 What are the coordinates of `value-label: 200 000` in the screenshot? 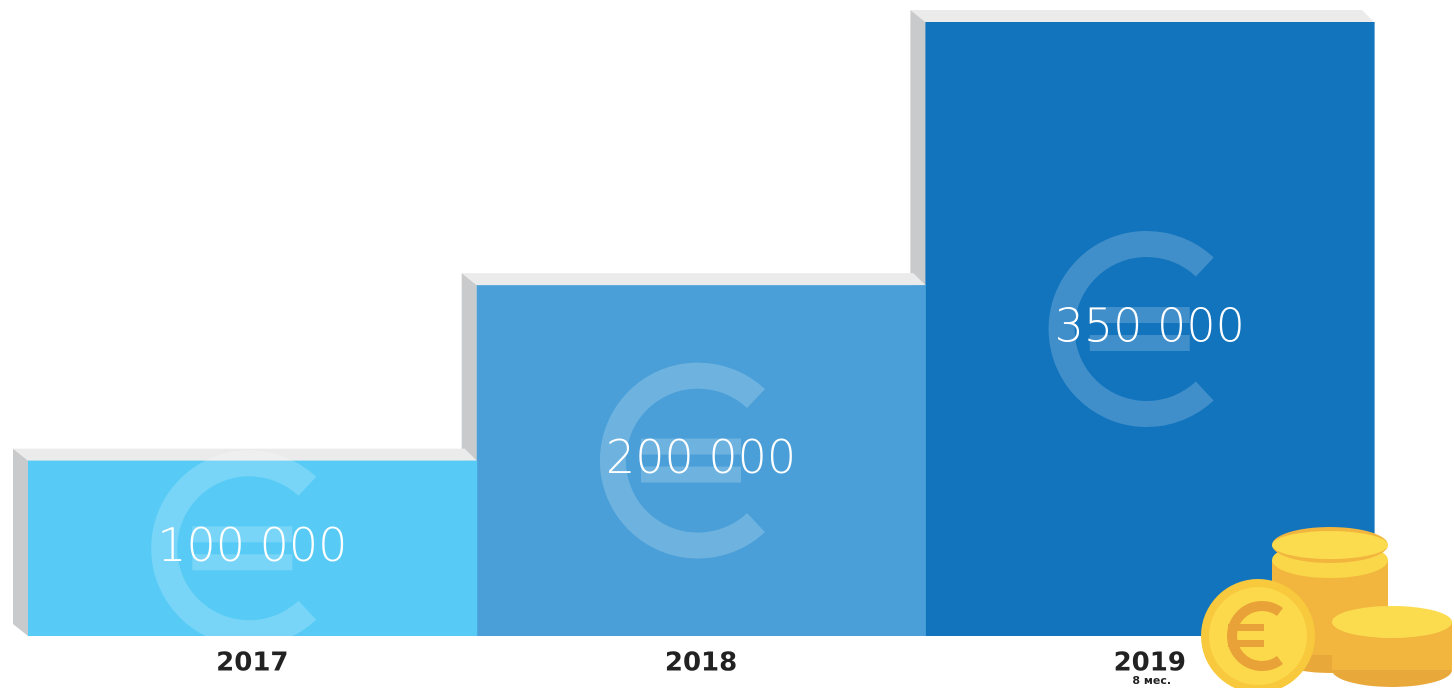 It's located at (701, 457).